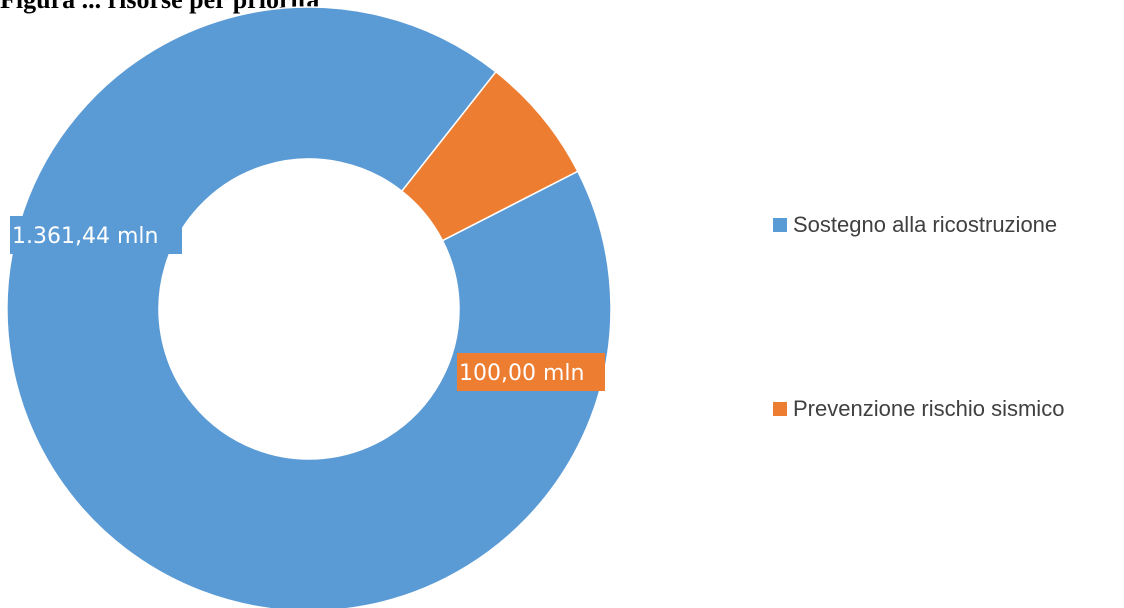 This screenshot has width=1124, height=608. I want to click on legend-item-prevenzione: Prevenzione rischio sismico, so click(918, 409).